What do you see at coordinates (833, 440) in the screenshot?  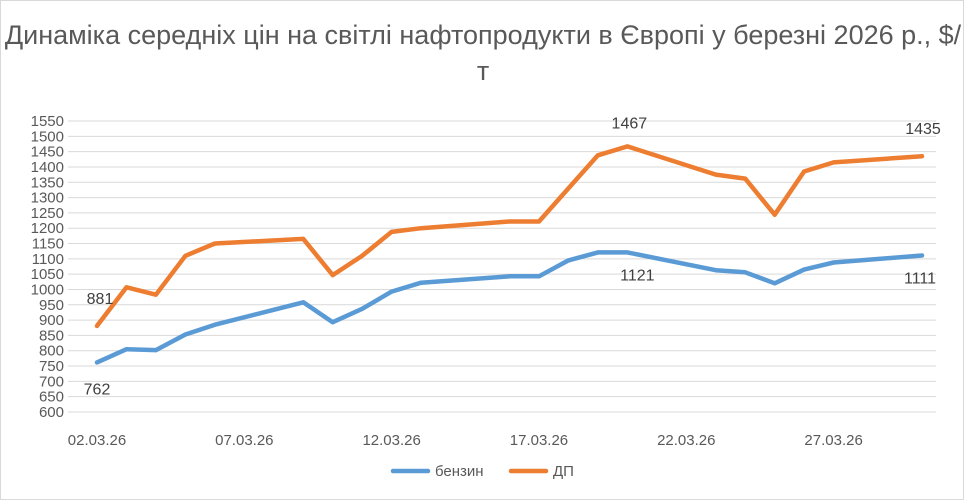 I see `x-tick-label: 27.03.26` at bounding box center [833, 440].